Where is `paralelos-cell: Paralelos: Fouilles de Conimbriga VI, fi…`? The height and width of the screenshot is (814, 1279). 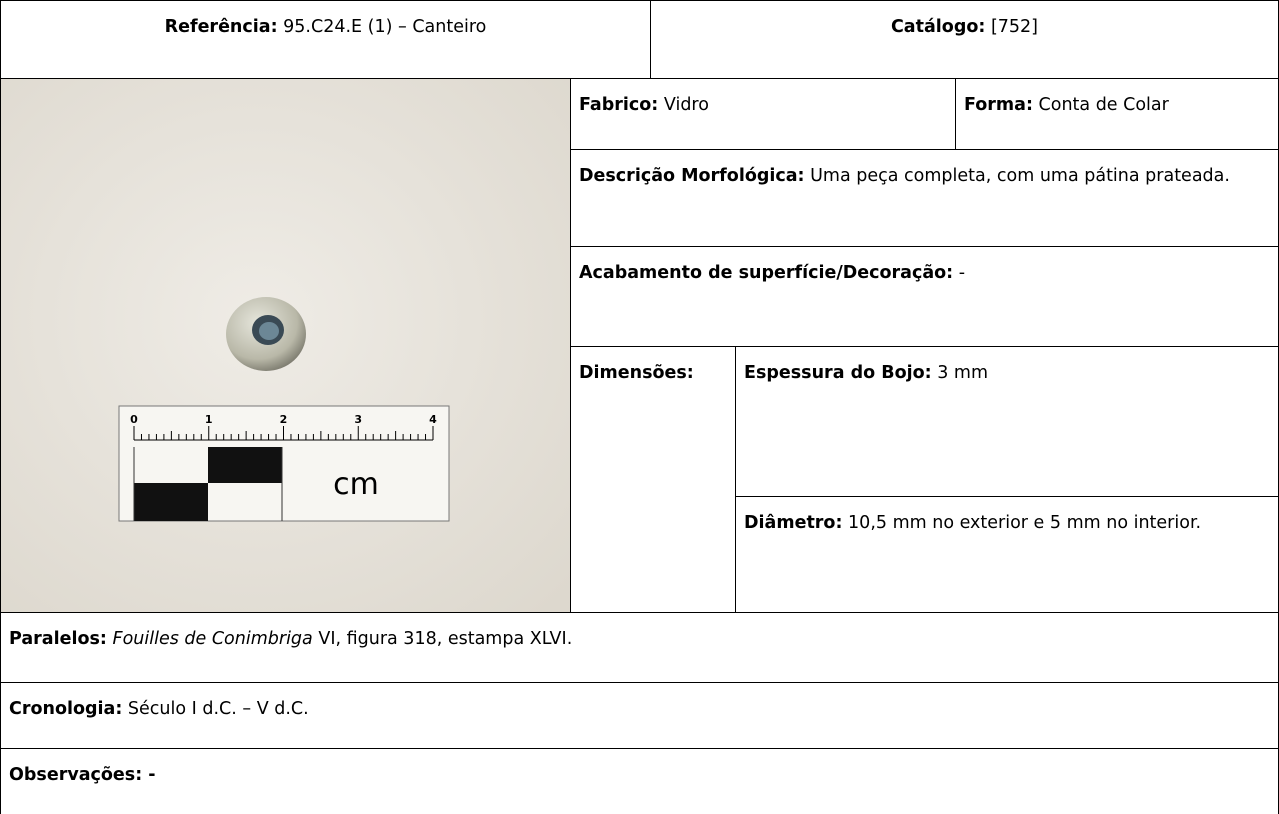
paralelos-cell: Paralelos: Fouilles de Conimbriga VI, fi… is located at coordinates (639, 647).